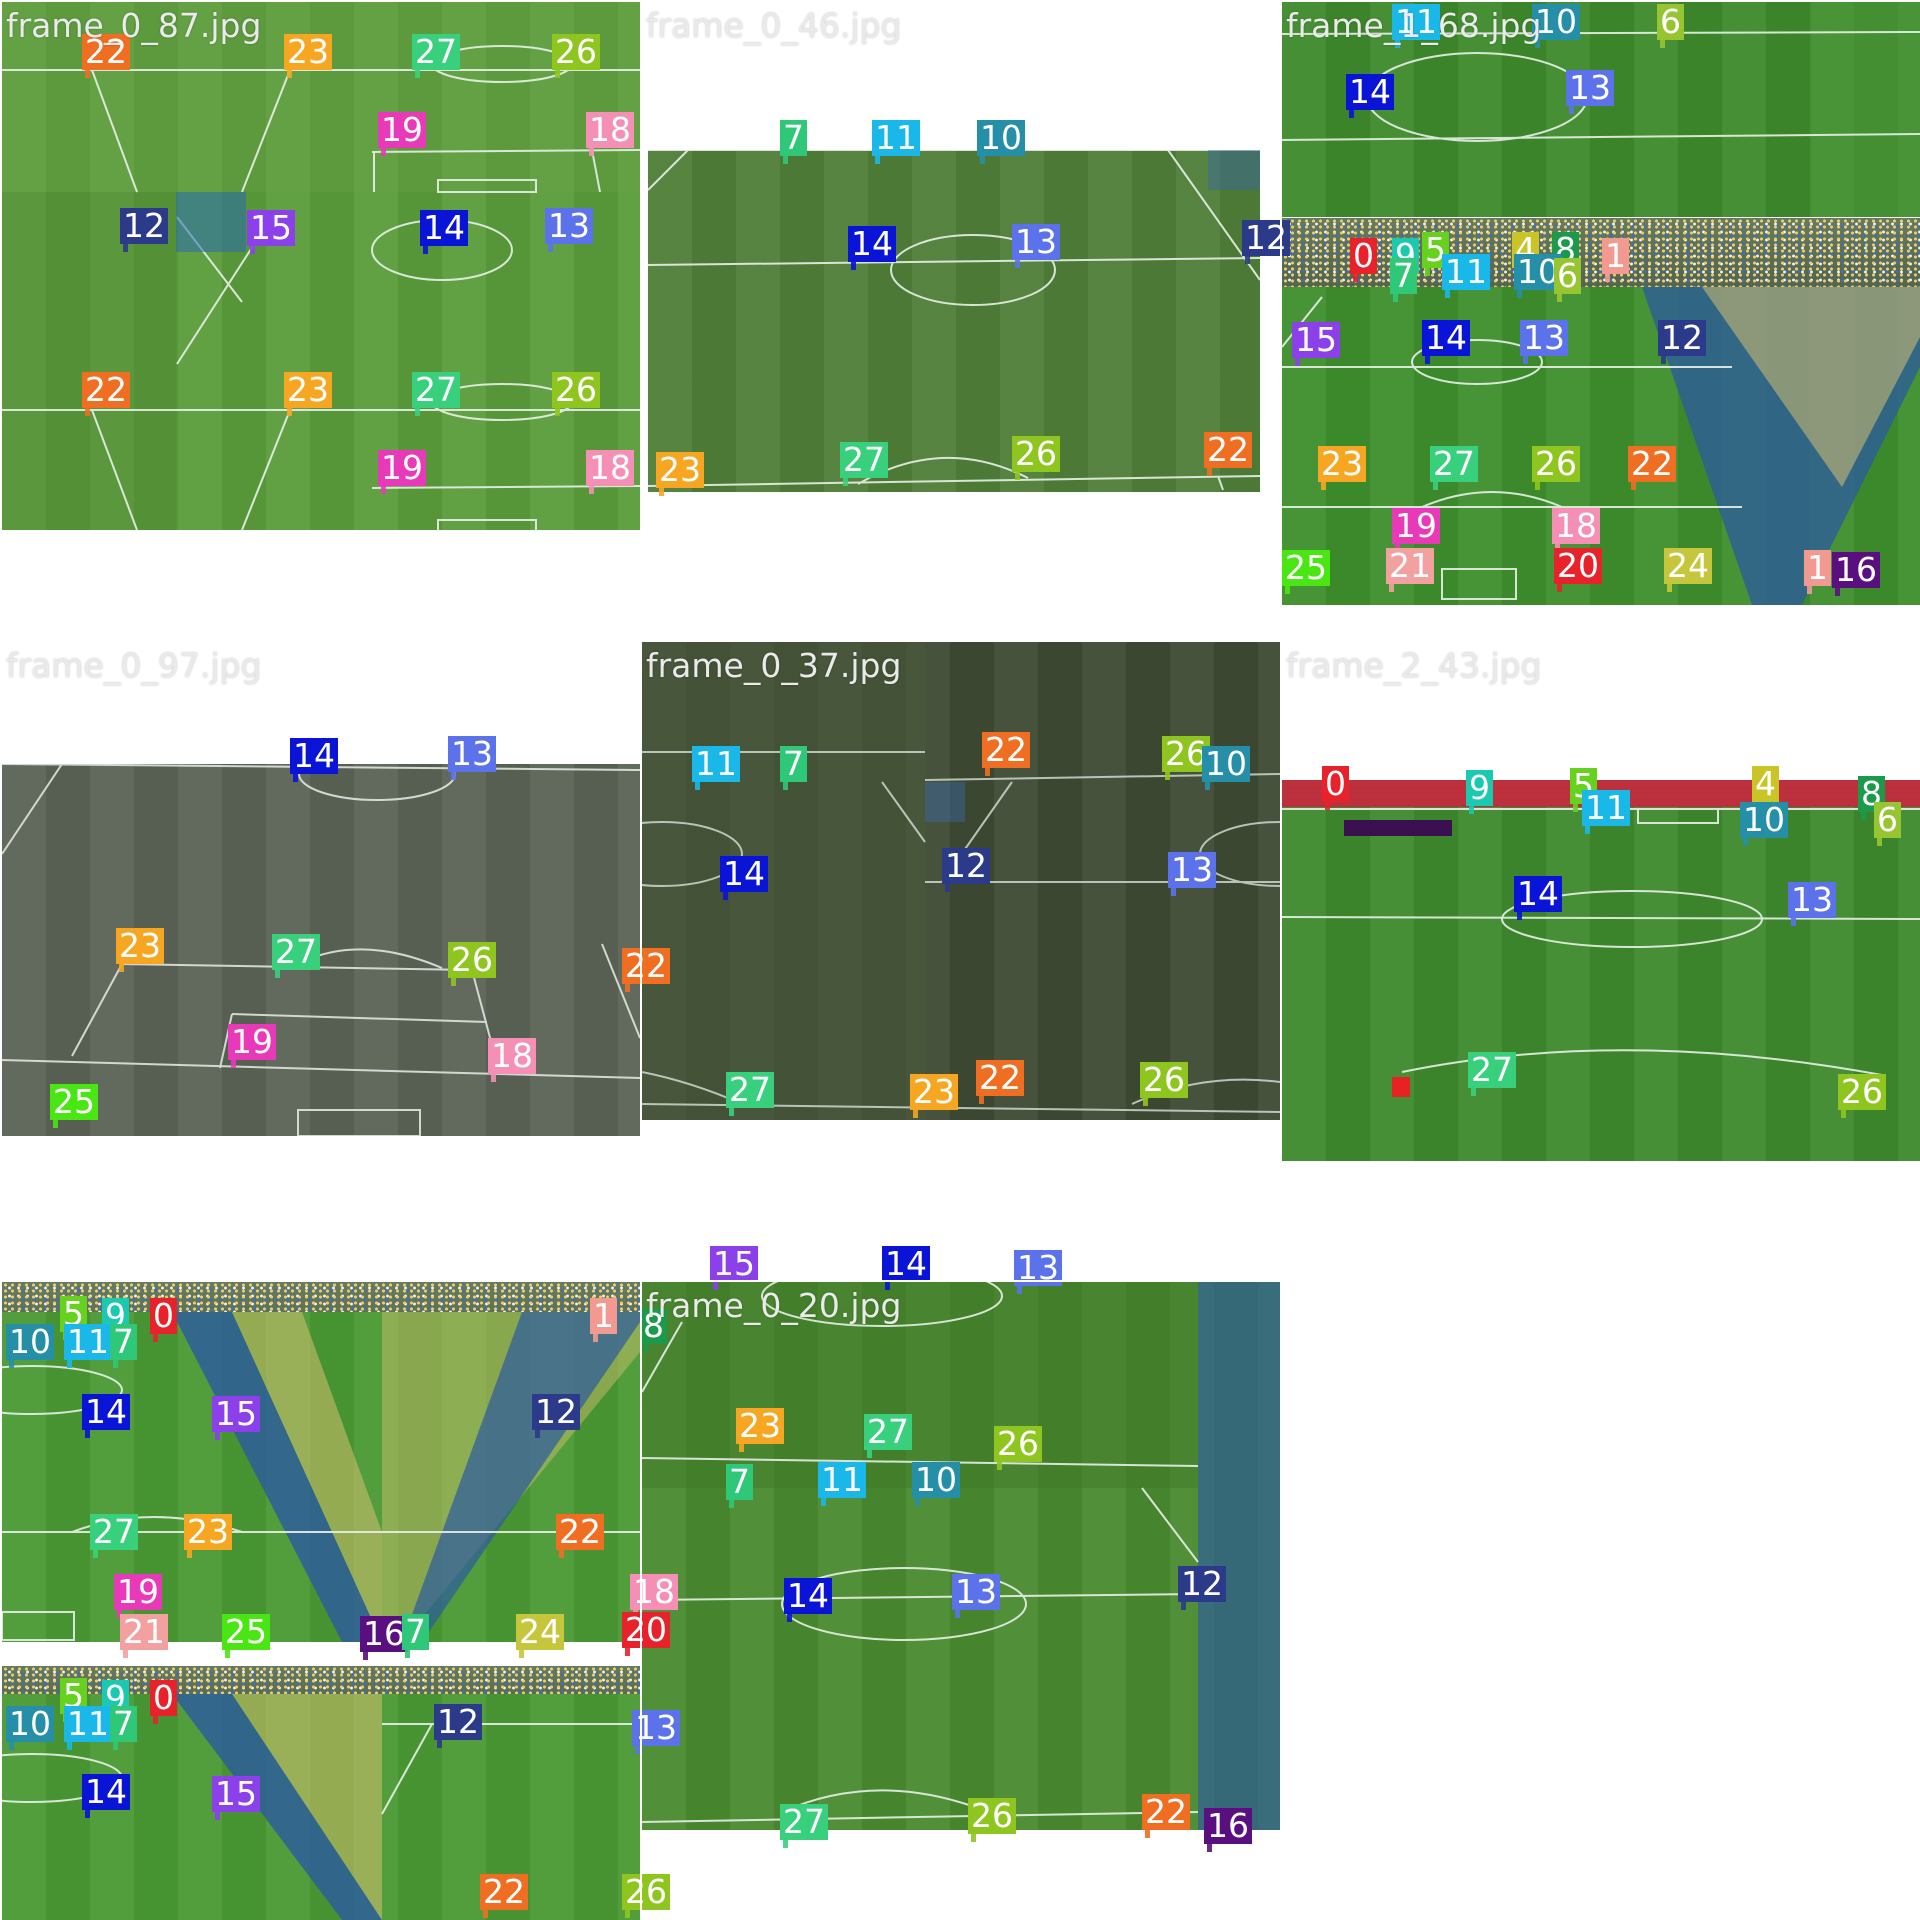 The image size is (1920, 1920). Describe the element at coordinates (1817, 572) in the screenshot. I see `track-id-label: 1` at that location.